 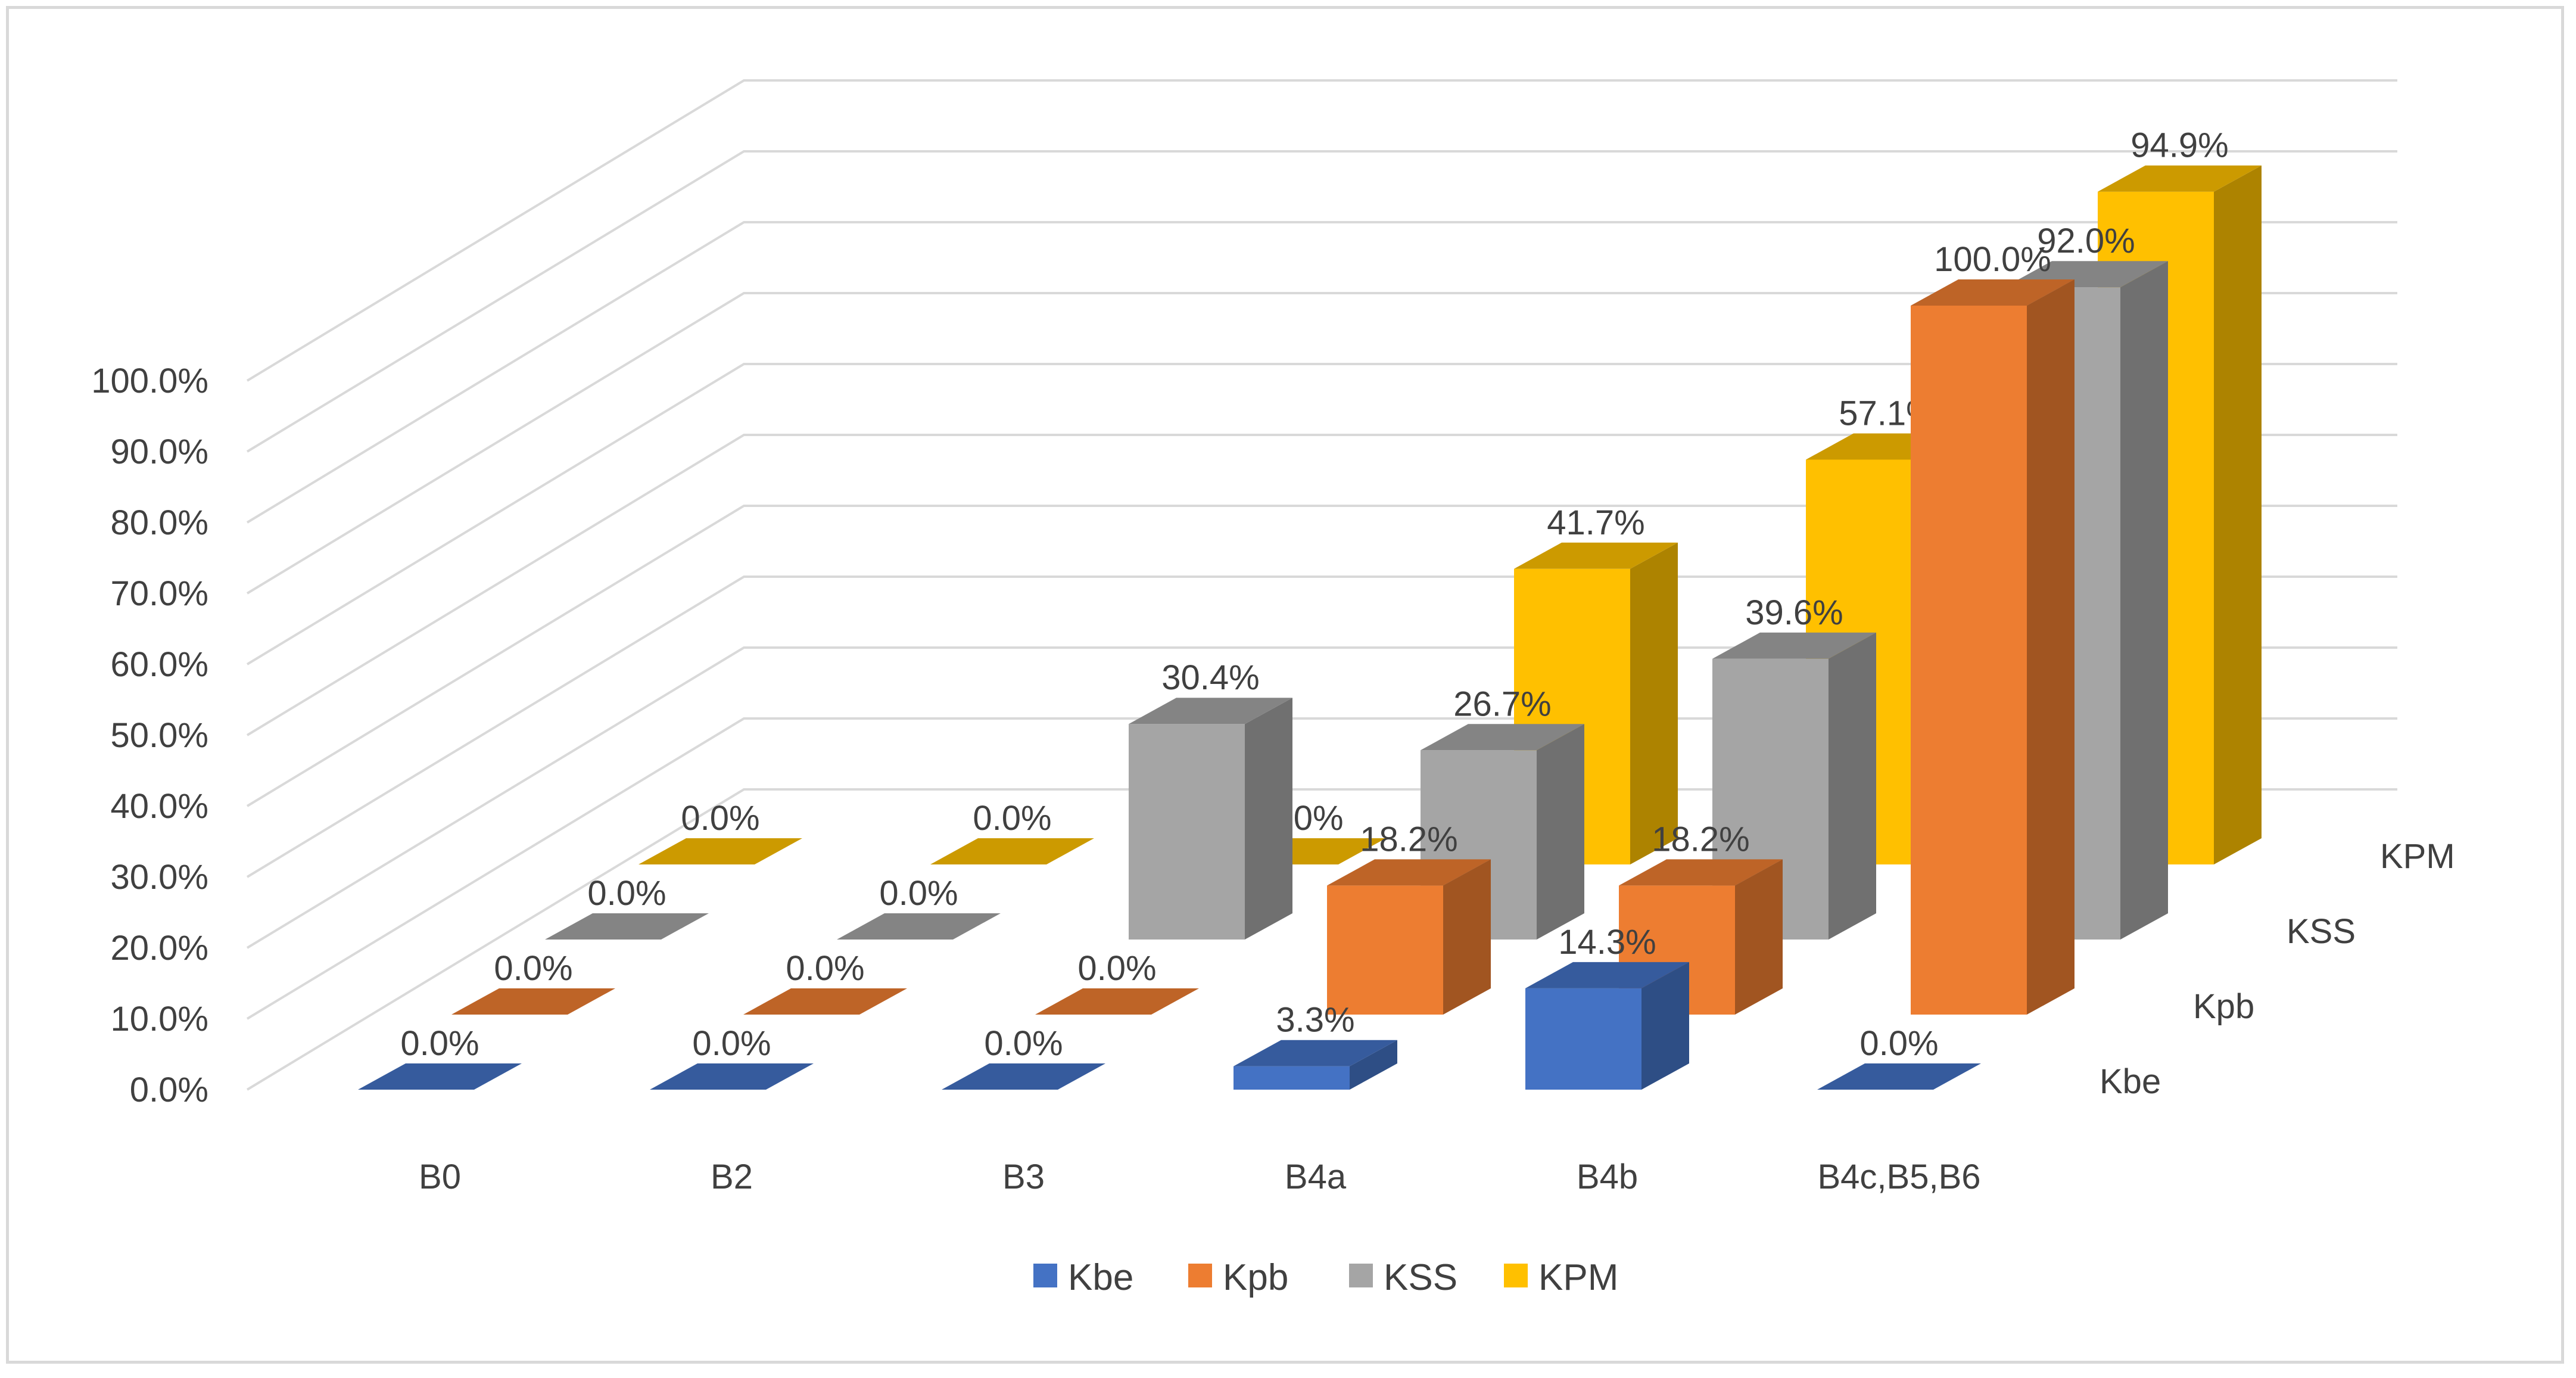 I want to click on bar-KPM-B0: 0.0%, so click(x=720, y=831).